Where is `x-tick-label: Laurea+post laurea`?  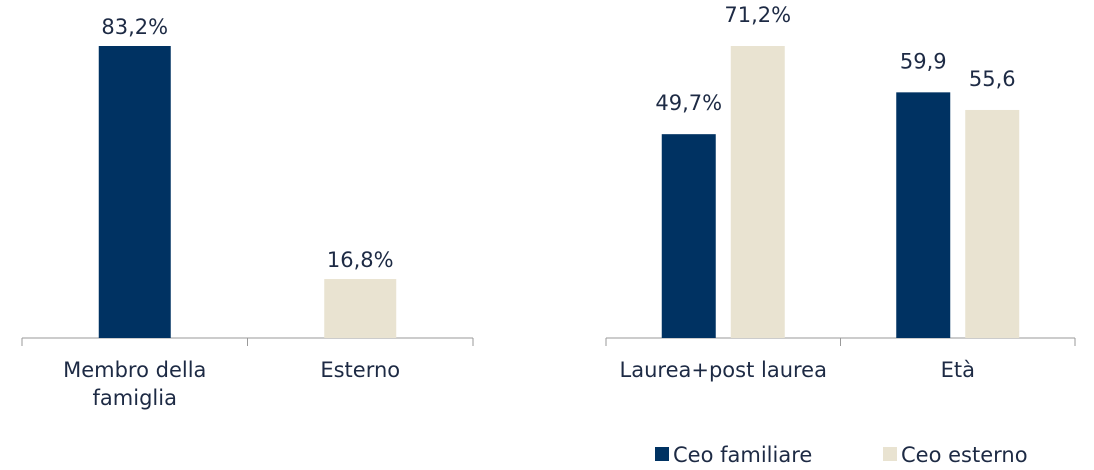 x-tick-label: Laurea+post laurea is located at coordinates (723, 370).